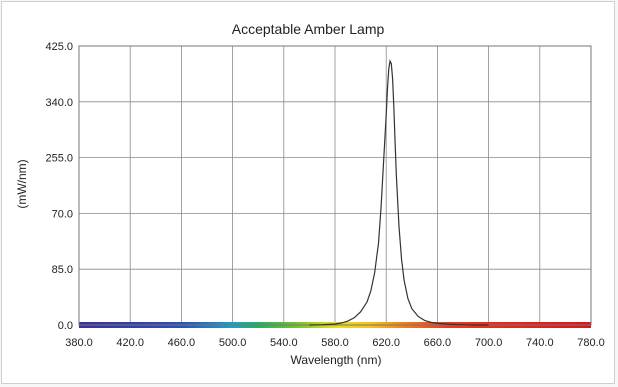  I want to click on y-tick-label: 0.0, so click(65, 326).